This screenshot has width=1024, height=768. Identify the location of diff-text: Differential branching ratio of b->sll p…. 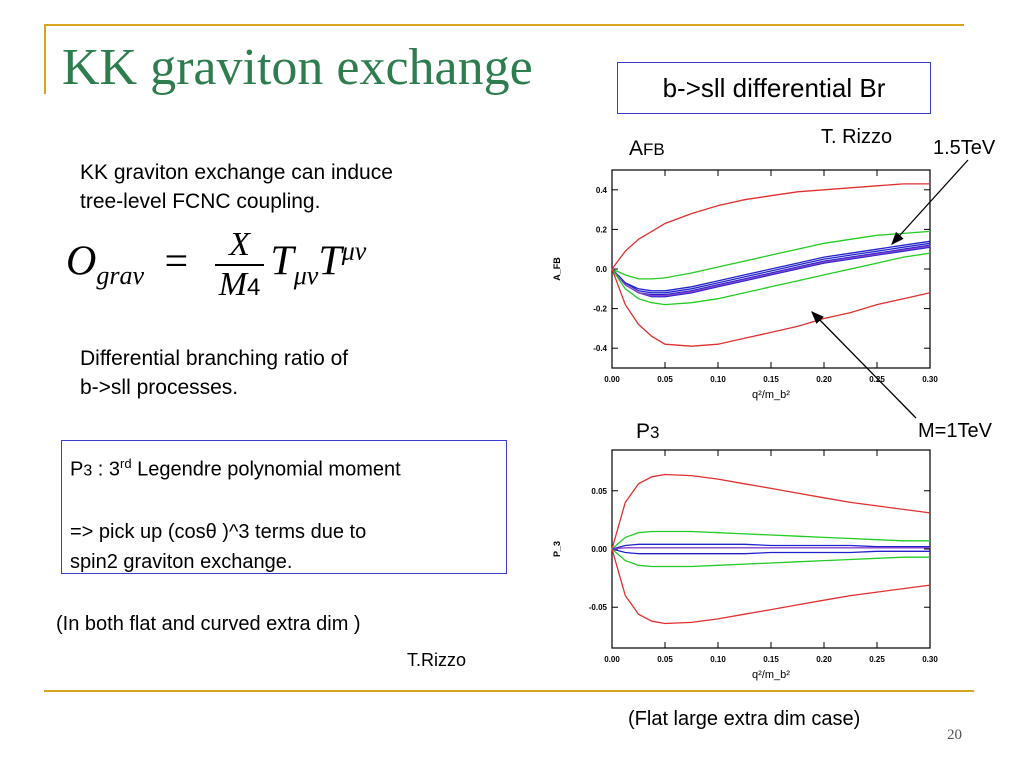
(214, 373).